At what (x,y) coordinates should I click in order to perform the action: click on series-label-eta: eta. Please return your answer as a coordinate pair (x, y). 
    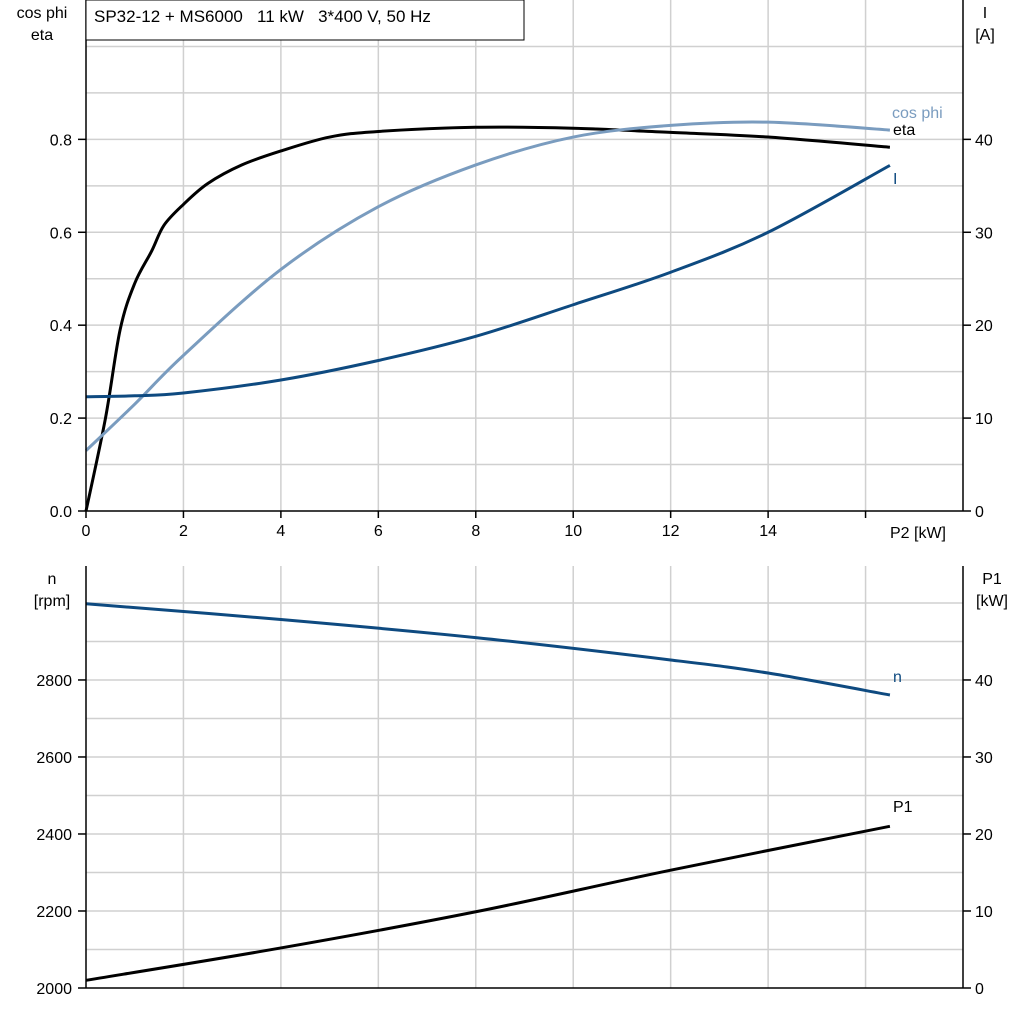
    Looking at the image, I should click on (904, 130).